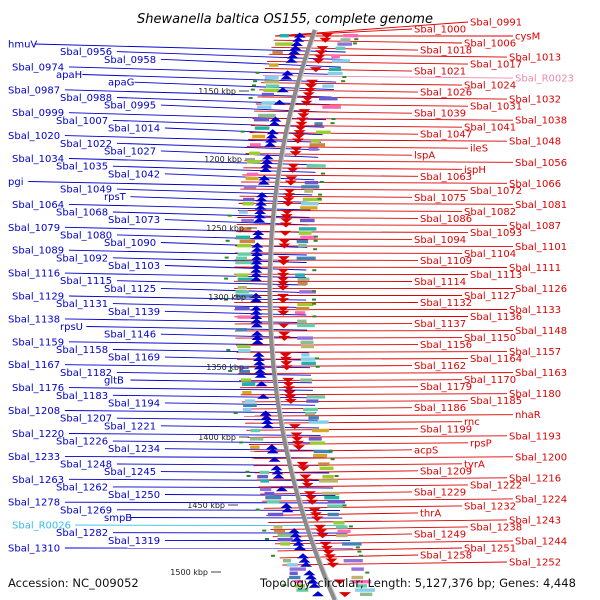 The height and width of the screenshot is (600, 600). What do you see at coordinates (82, 533) in the screenshot?
I see `left-gene-label: Sbal_1282` at bounding box center [82, 533].